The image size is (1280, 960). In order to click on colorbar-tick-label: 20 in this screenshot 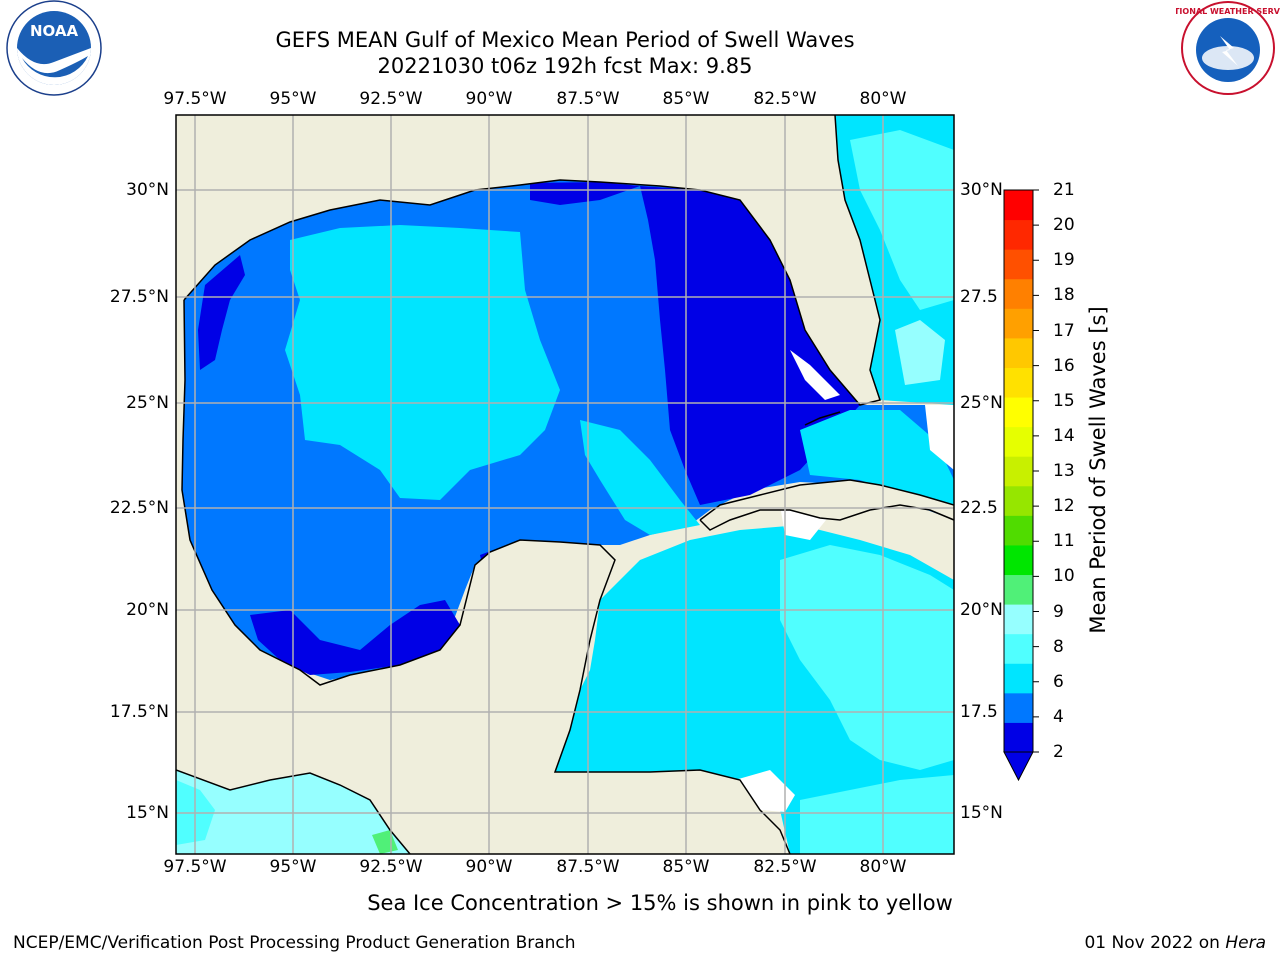, I will do `click(1064, 225)`.